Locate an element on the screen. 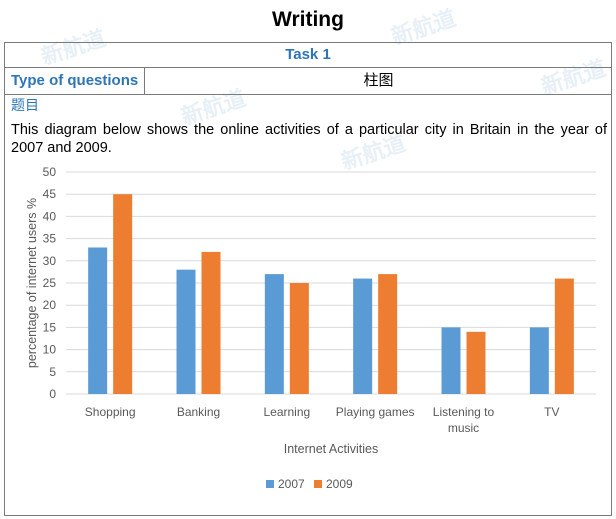 The image size is (616, 519). y-tick-label: 5 is located at coordinates (52, 372).